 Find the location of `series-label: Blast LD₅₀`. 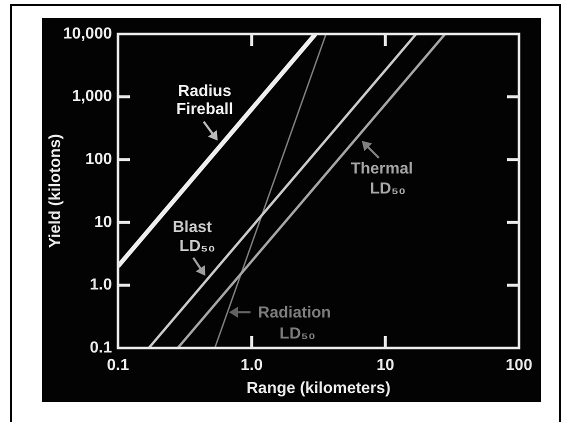

series-label: Blast LD₅₀ is located at coordinates (194, 237).